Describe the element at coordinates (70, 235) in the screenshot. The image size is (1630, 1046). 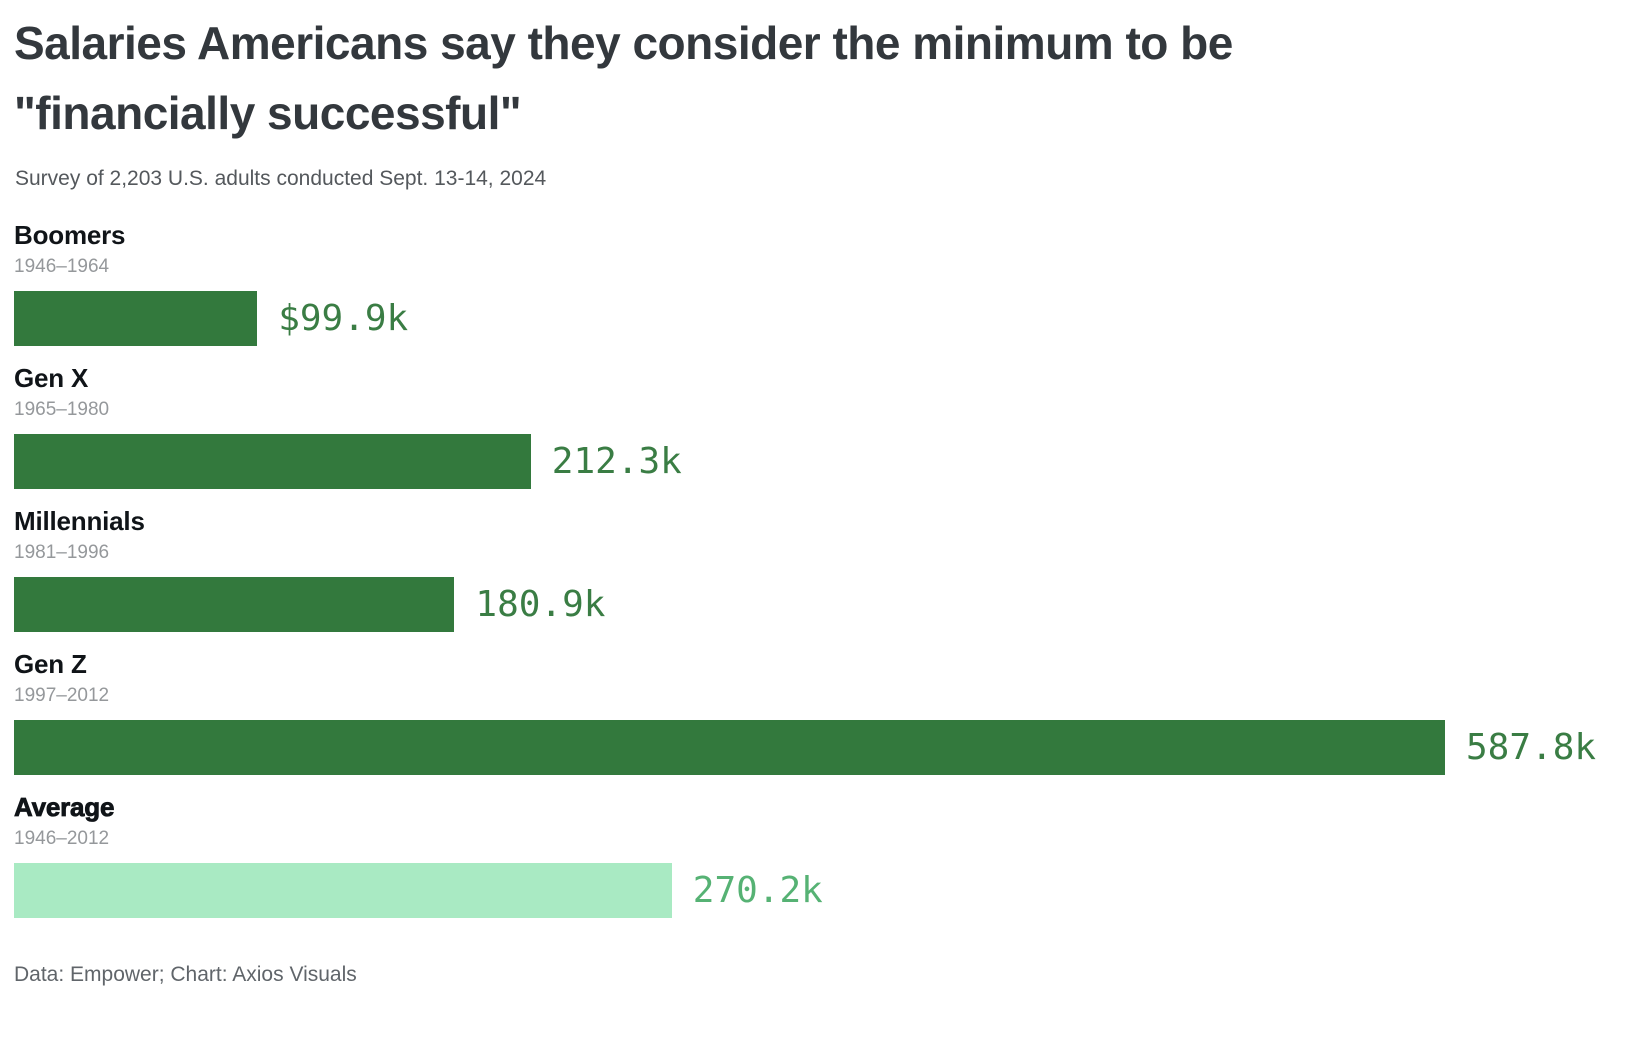
I see `generation-label: Boomers` at that location.